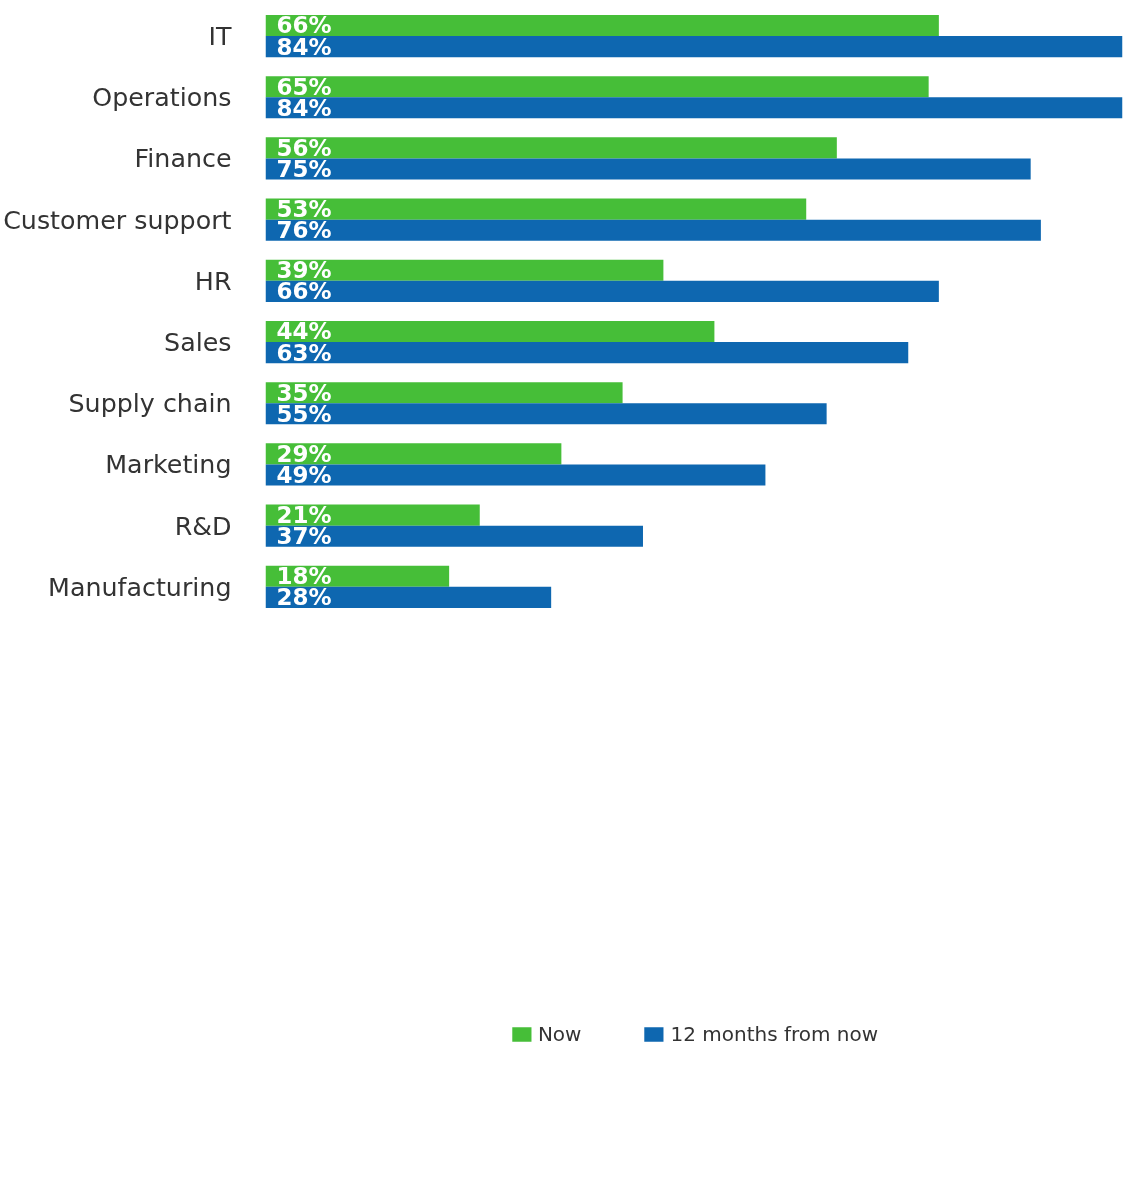  Describe the element at coordinates (203, 525) in the screenshot. I see `y-tick-label: R&D` at that location.